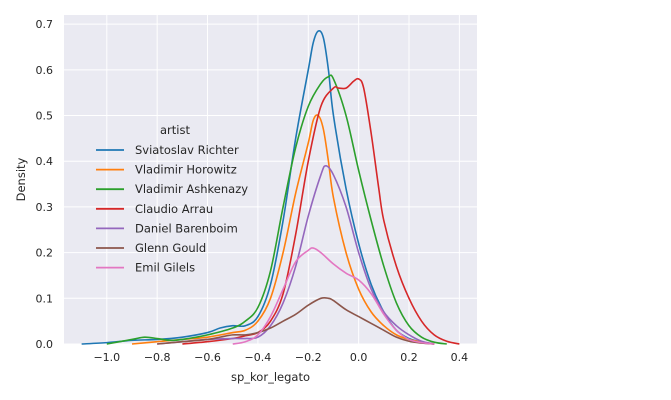 This screenshot has height=400, width=671. Describe the element at coordinates (45, 161) in the screenshot. I see `y-tick-label: 0.4` at that location.